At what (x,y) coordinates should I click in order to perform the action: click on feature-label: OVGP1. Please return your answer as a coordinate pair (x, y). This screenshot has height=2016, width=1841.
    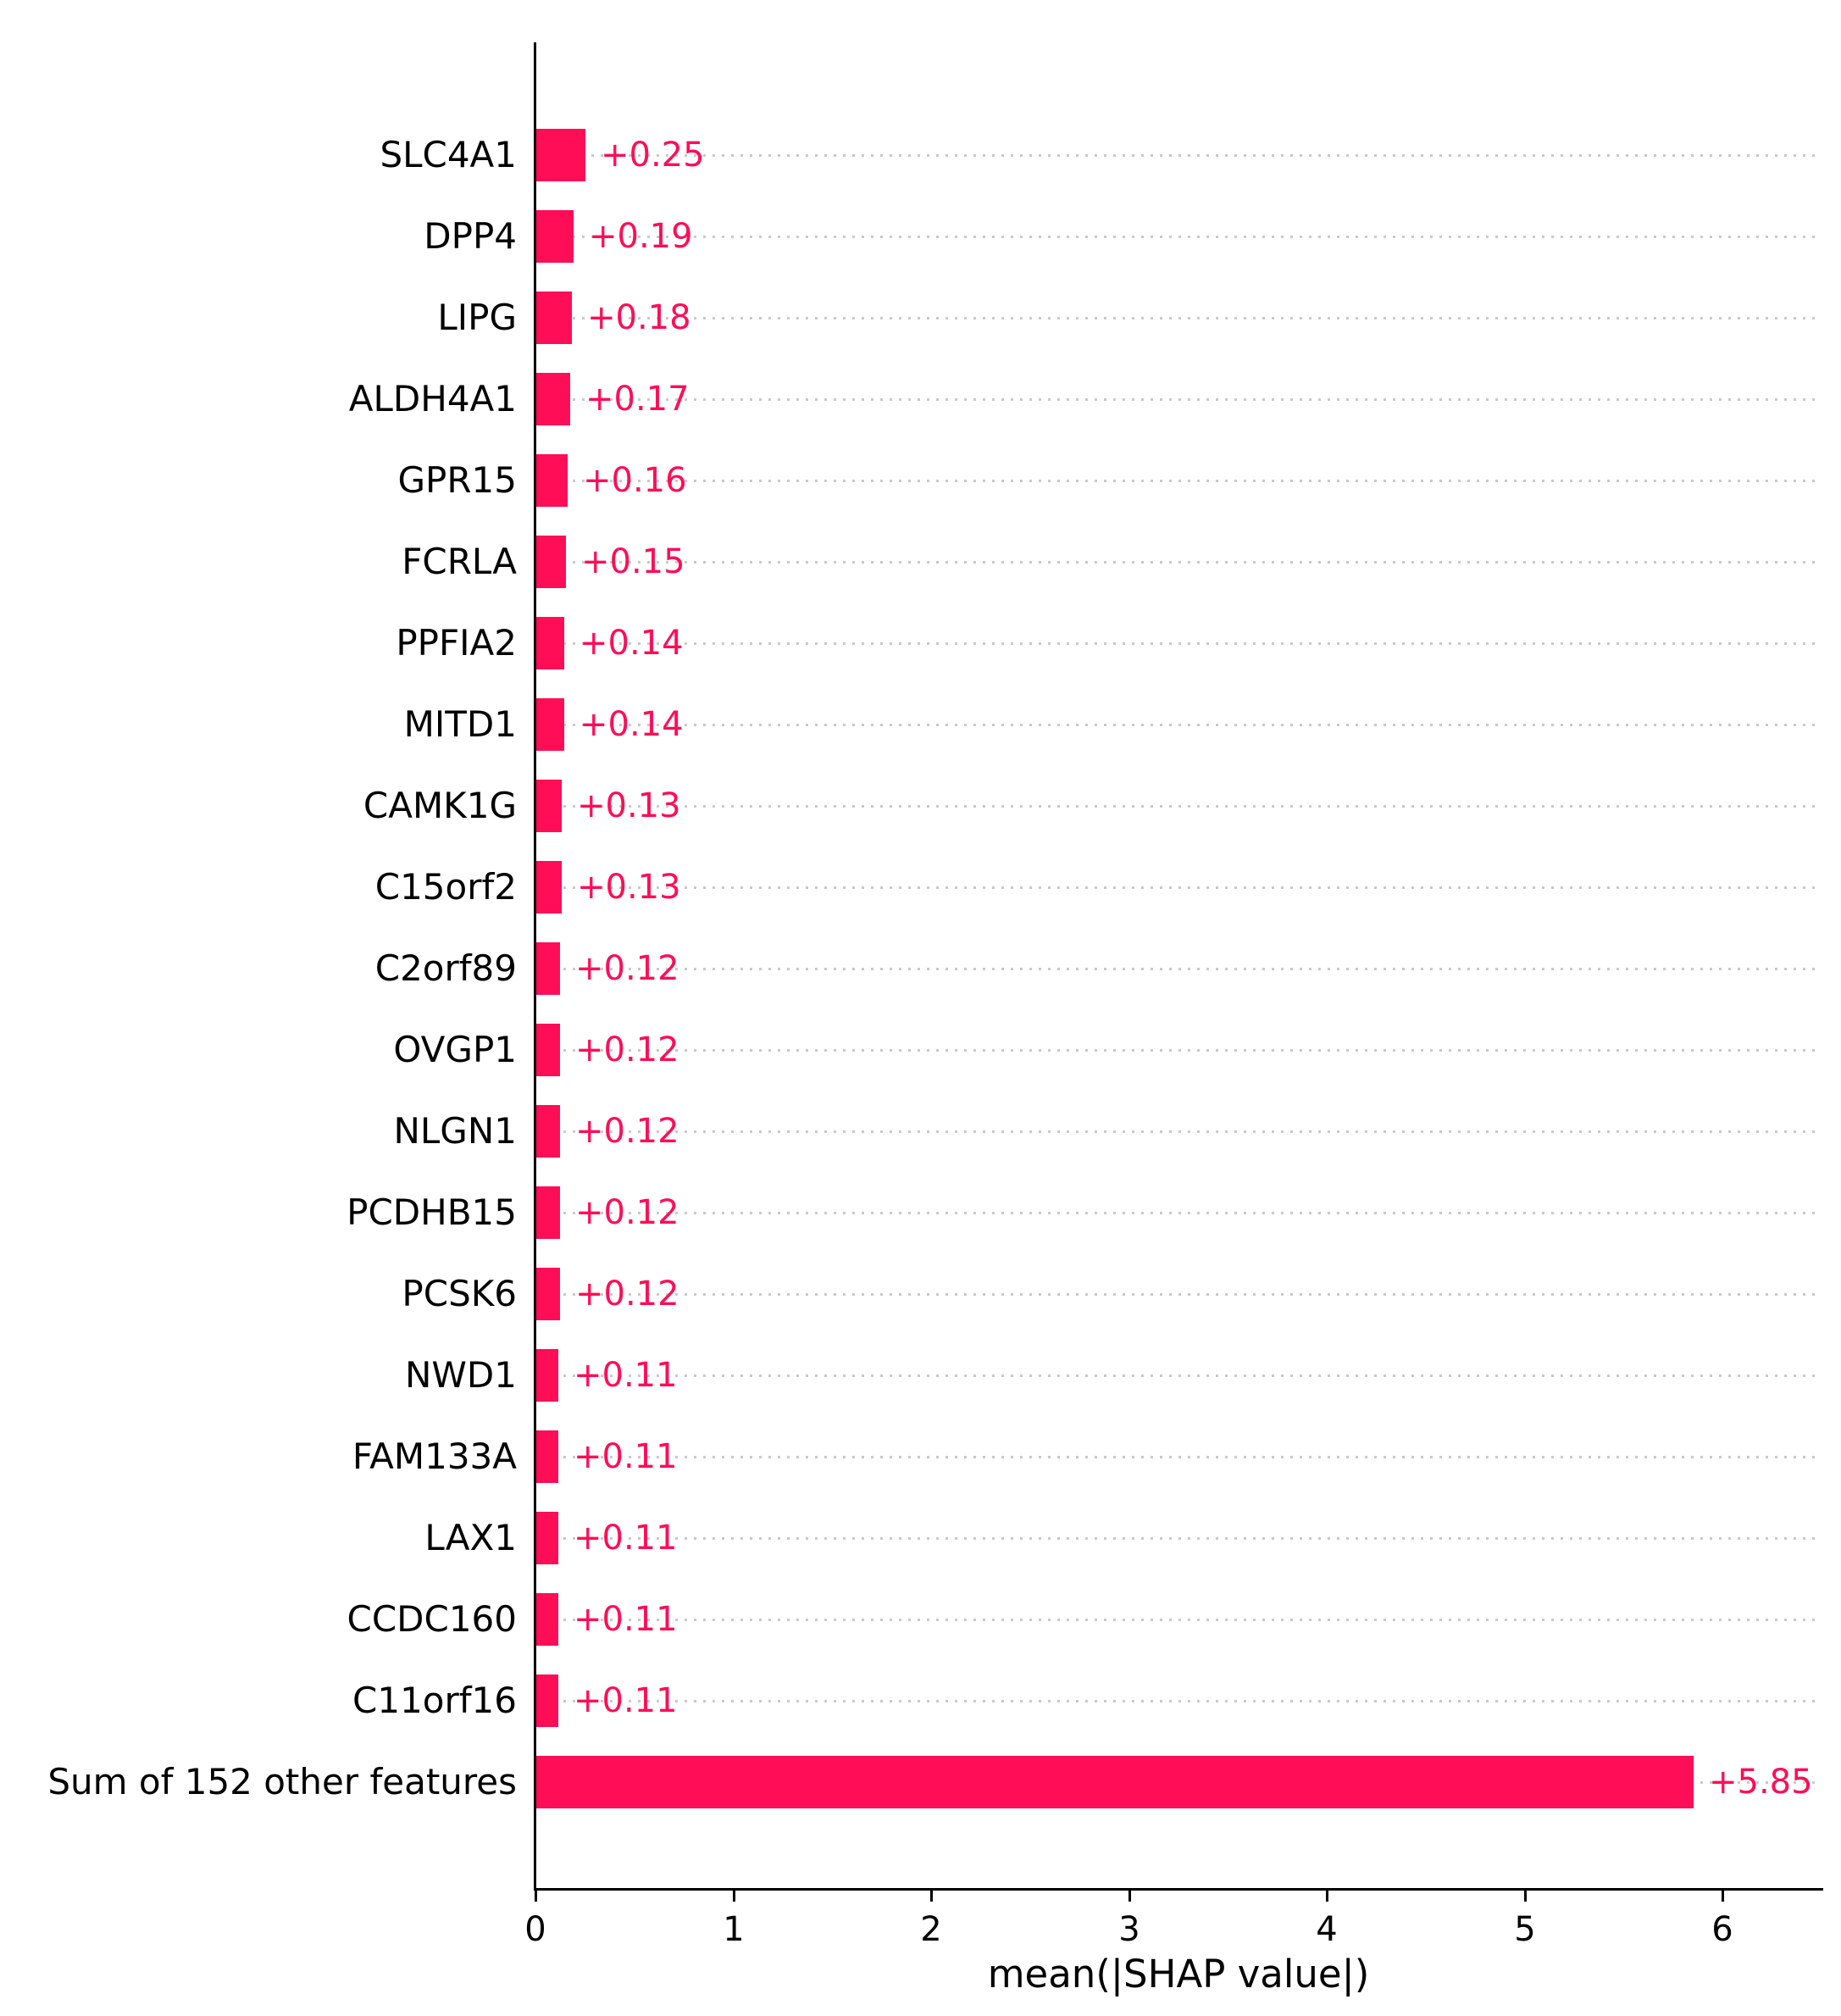
    Looking at the image, I should click on (455, 1049).